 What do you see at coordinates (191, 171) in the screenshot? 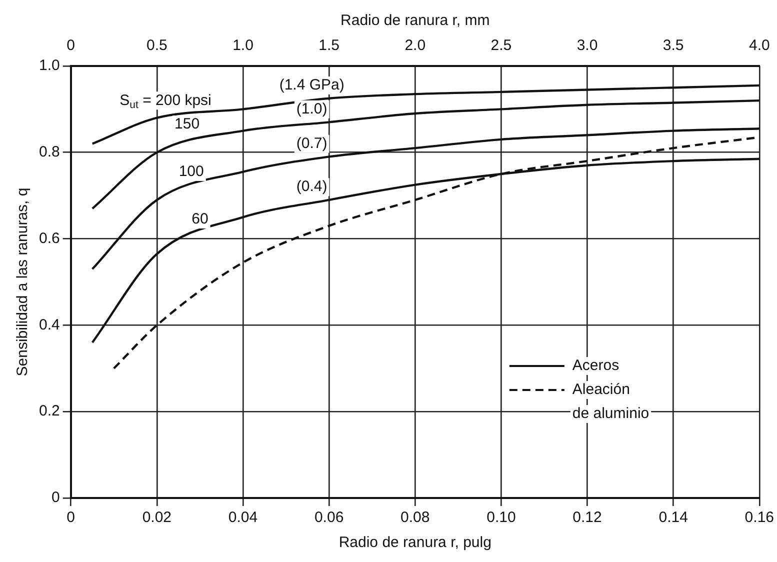
I see `annotation: 100` at bounding box center [191, 171].